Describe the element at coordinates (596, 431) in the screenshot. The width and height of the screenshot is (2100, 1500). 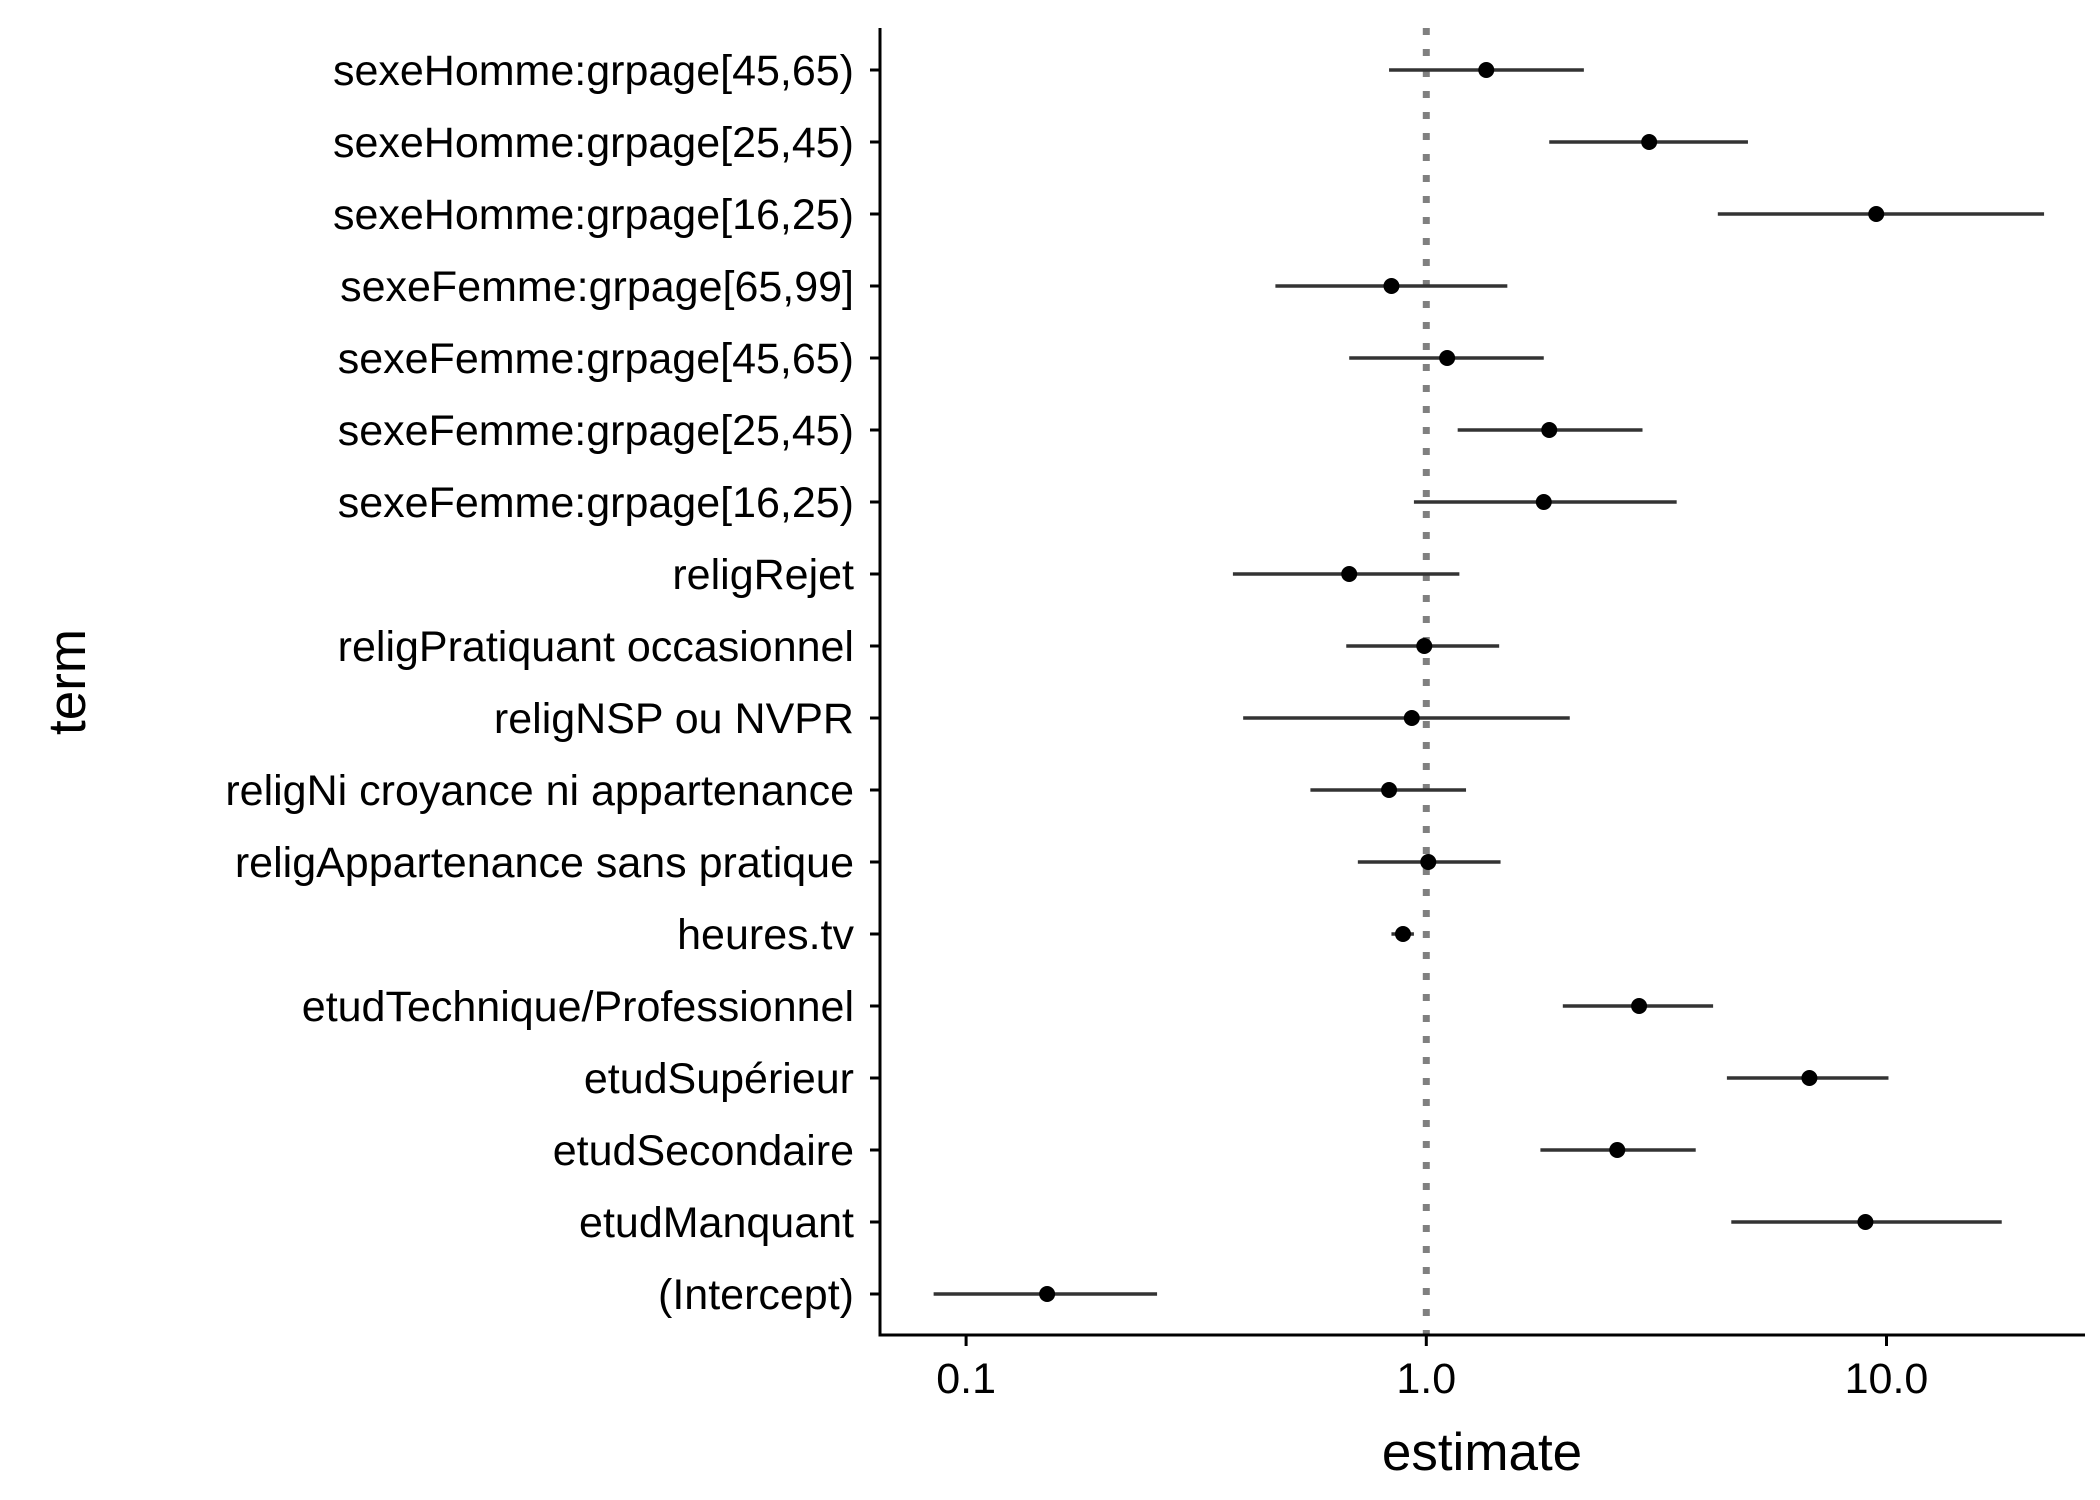
I see `y-tick-label: sexeFemme:grpage[25,45)` at that location.